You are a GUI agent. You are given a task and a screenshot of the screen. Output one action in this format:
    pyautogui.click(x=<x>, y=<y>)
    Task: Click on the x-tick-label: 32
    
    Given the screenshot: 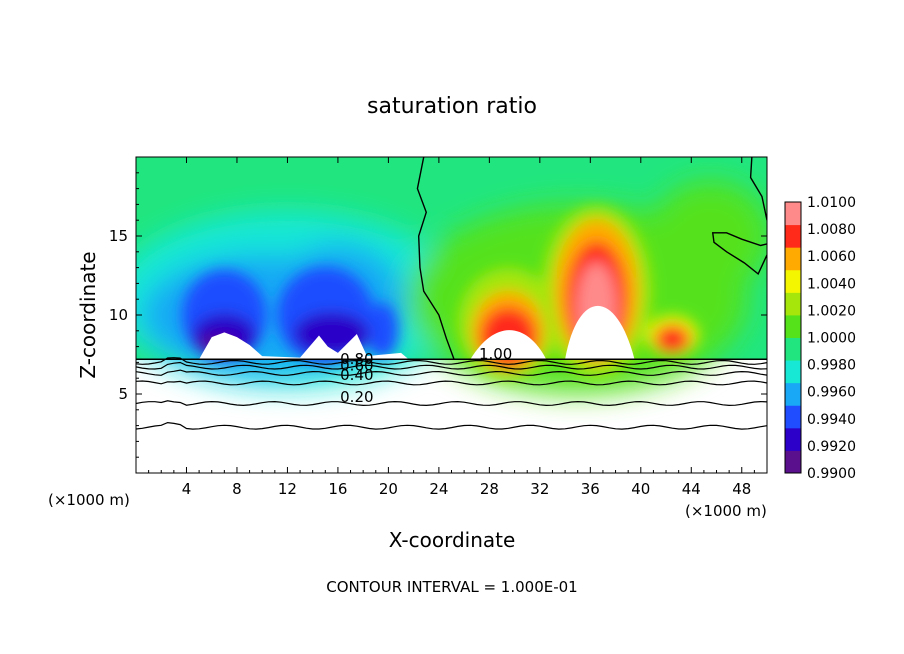 What is the action you would take?
    pyautogui.click(x=539, y=489)
    